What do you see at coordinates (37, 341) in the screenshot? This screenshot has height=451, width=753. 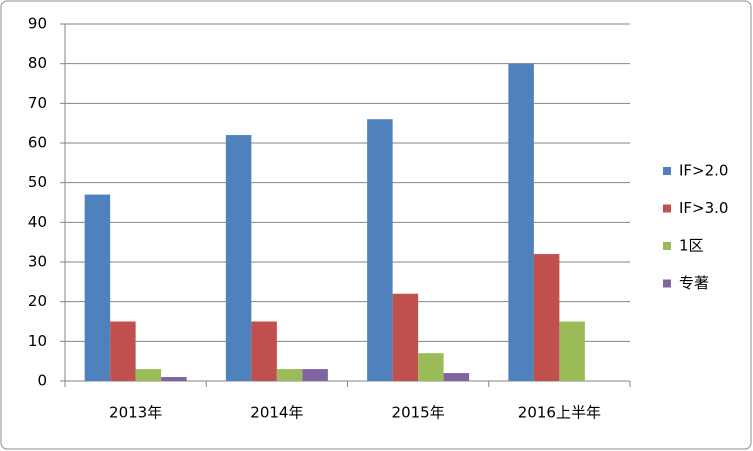 I see `y-tick-label: 10` at bounding box center [37, 341].